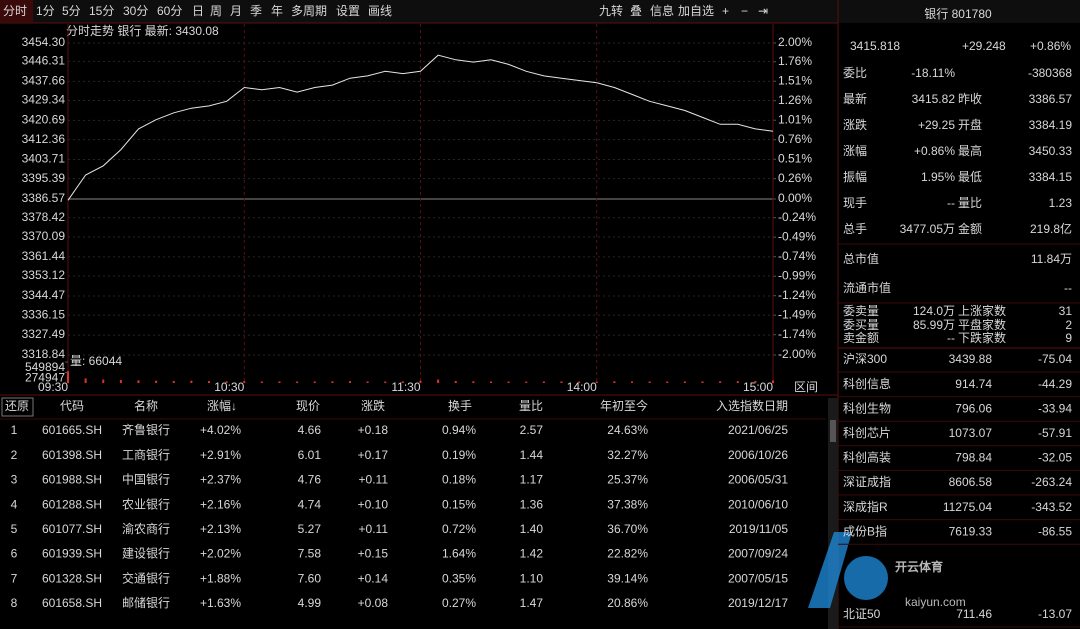 The height and width of the screenshot is (629, 1080). Describe the element at coordinates (758, 554) in the screenshot. I see `table-cell: 2007/09/24` at that location.